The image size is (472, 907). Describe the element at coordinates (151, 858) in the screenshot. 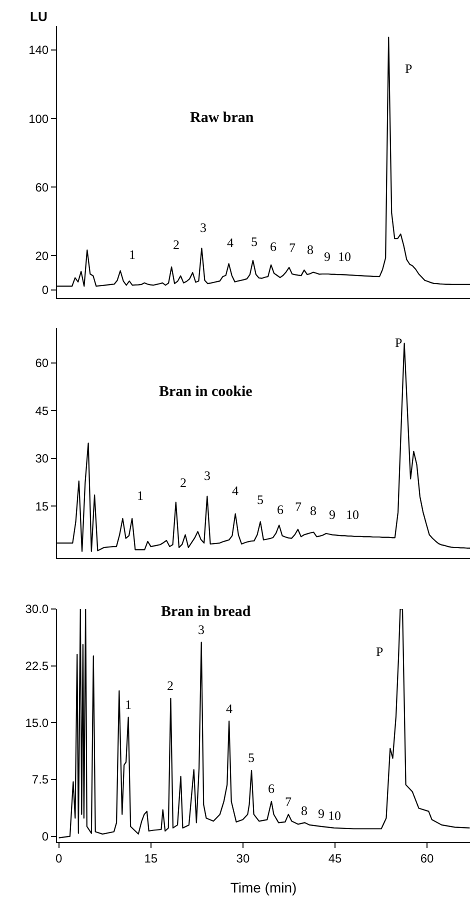

I see `x-tick-label: 15` at that location.